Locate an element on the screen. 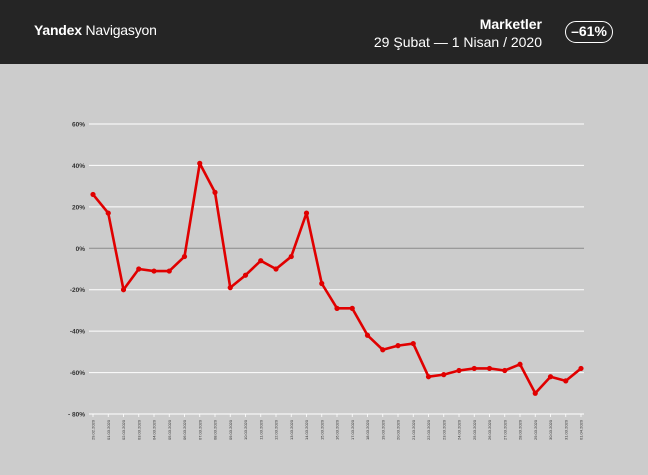  x-tick-label: 17.03.2020 is located at coordinates (352, 429).